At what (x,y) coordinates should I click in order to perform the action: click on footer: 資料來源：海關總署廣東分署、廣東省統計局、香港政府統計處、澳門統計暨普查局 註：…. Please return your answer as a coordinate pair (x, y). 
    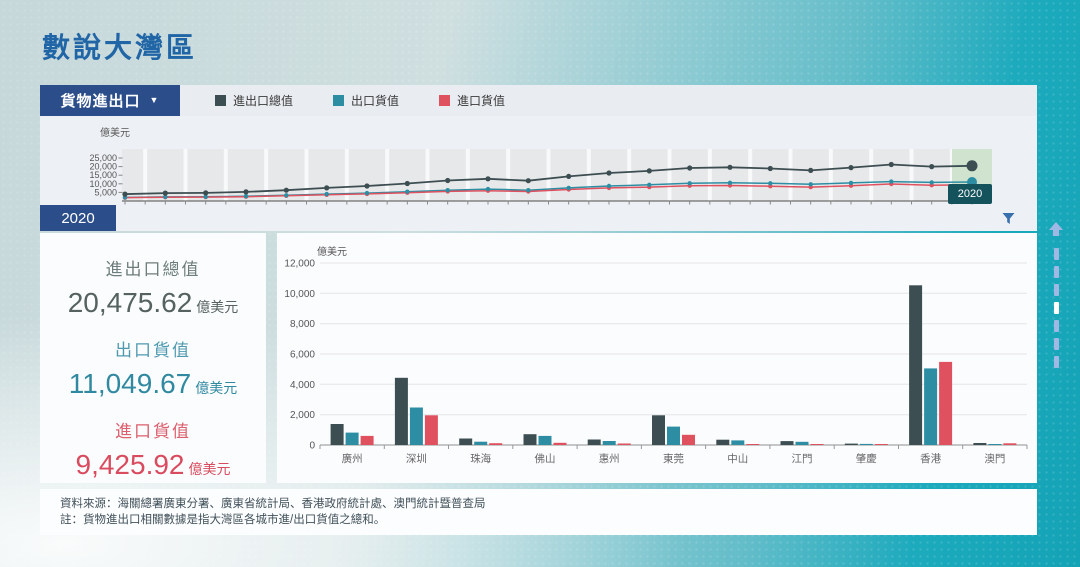
    Looking at the image, I should click on (538, 512).